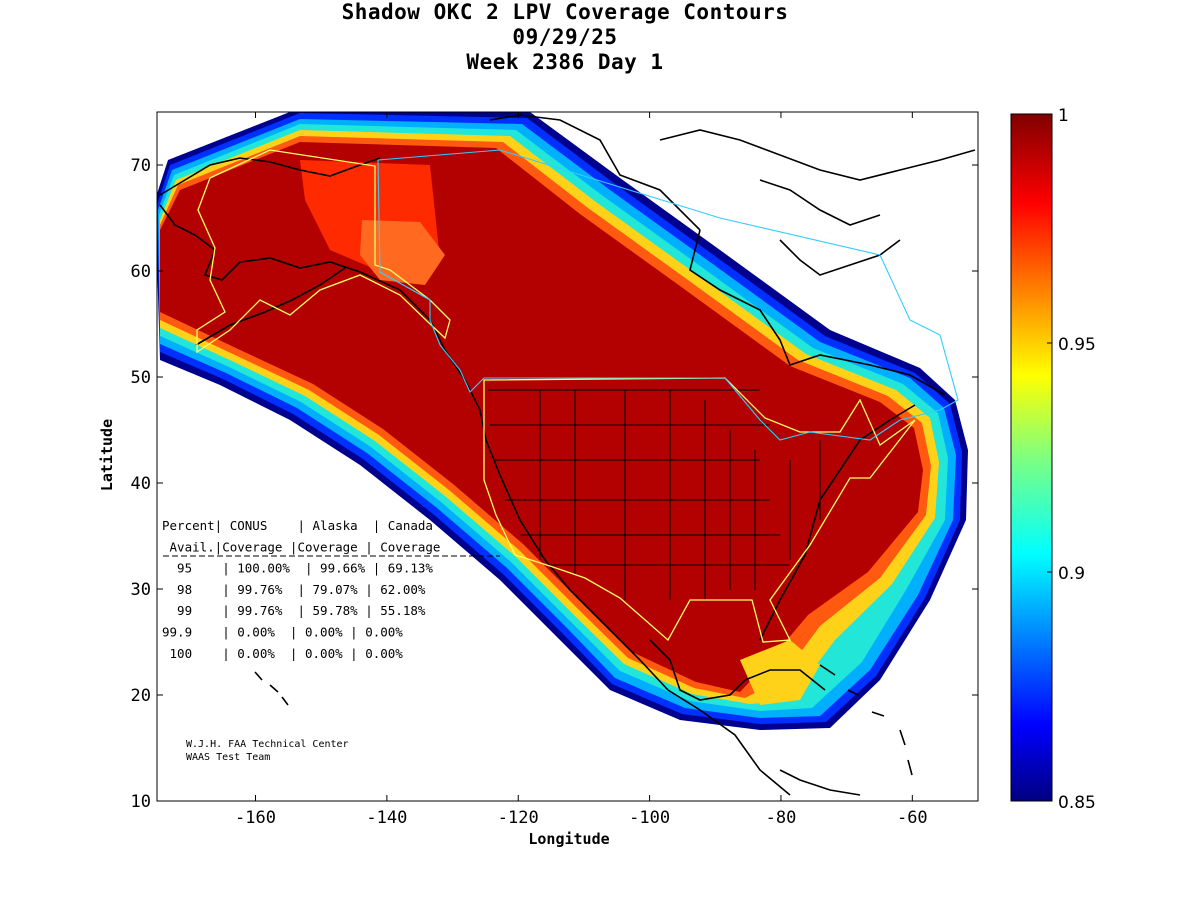  Describe the element at coordinates (294, 610) in the screenshot. I see `table-row: 99 | 99.76% | 59.78% | 55.18%` at that location.